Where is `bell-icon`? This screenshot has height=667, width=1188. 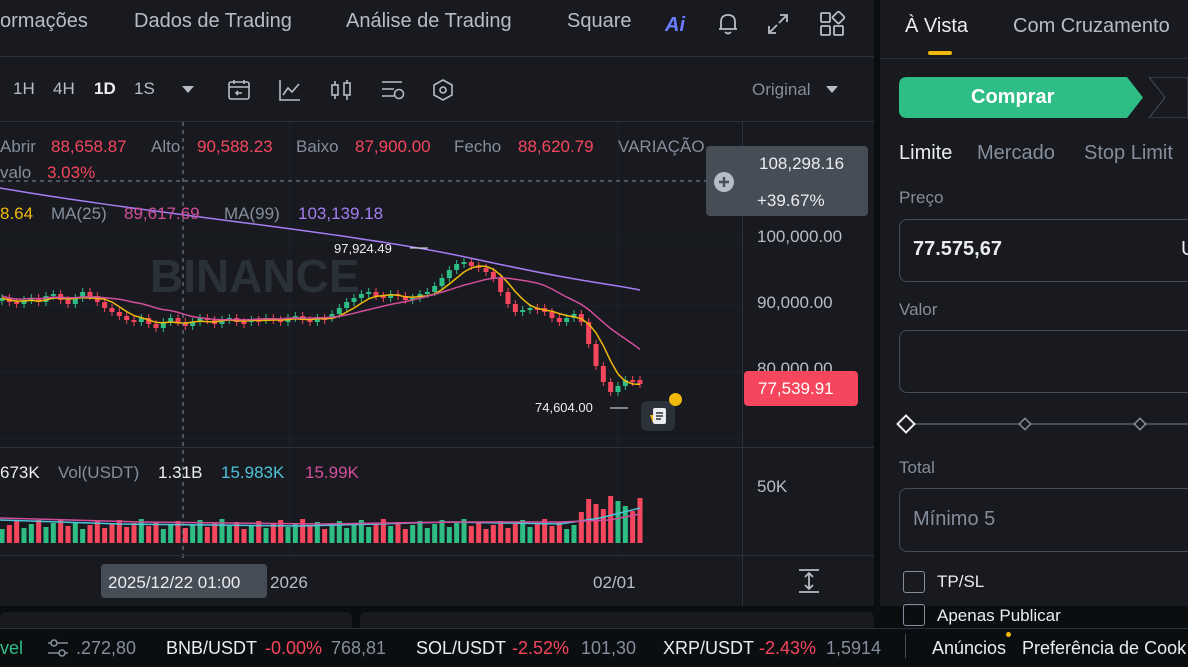
bell-icon is located at coordinates (728, 24).